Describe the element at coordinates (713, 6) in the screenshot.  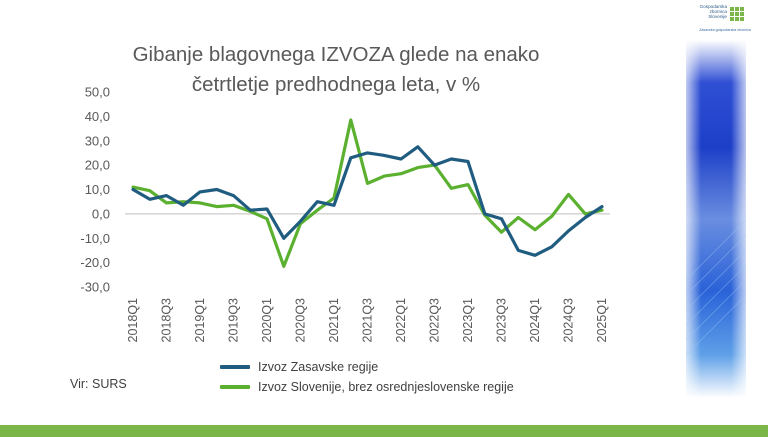
I see `logo-line1: Gospodarska` at that location.